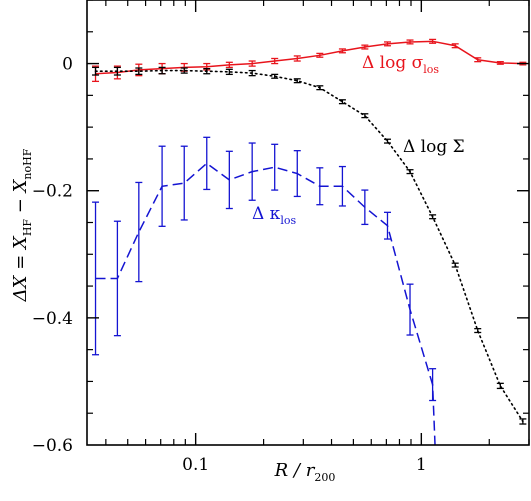  I want to click on y-tick-label: 0, so click(67, 65).